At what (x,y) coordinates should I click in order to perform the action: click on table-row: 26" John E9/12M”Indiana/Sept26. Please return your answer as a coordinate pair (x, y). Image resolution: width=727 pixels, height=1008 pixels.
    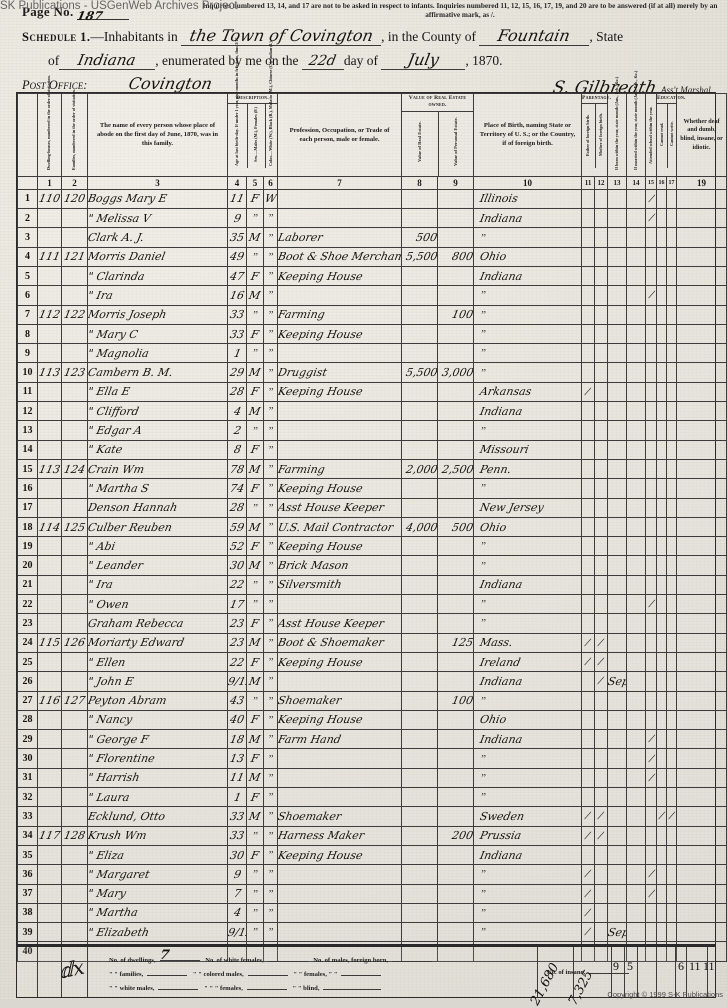
    Looking at the image, I should click on (372, 681).